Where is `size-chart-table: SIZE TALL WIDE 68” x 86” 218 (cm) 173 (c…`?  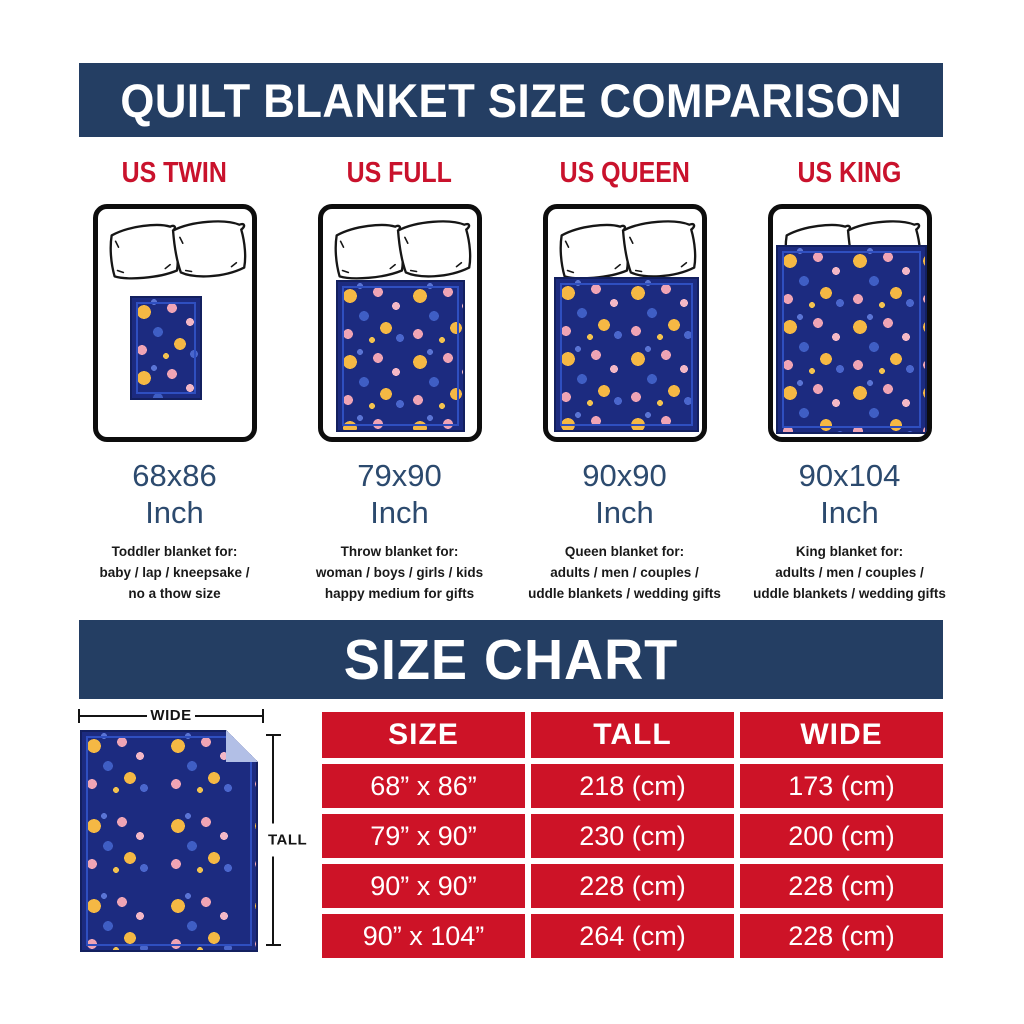
size-chart-table: SIZE TALL WIDE 68” x 86” 218 (cm) 173 (c… is located at coordinates (632, 835).